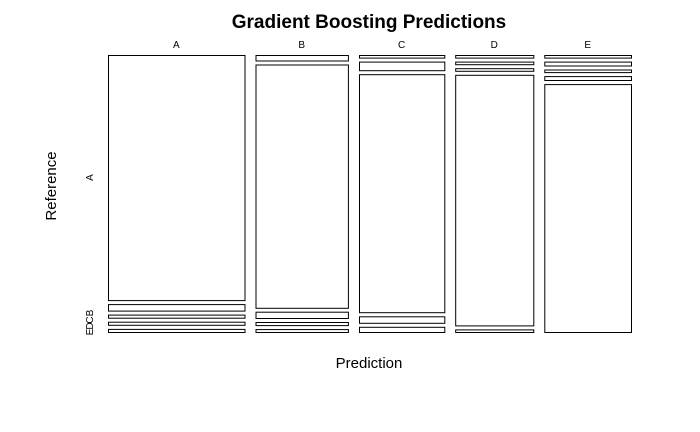  What do you see at coordinates (90, 331) in the screenshot?
I see `row-label-e: E` at bounding box center [90, 331].